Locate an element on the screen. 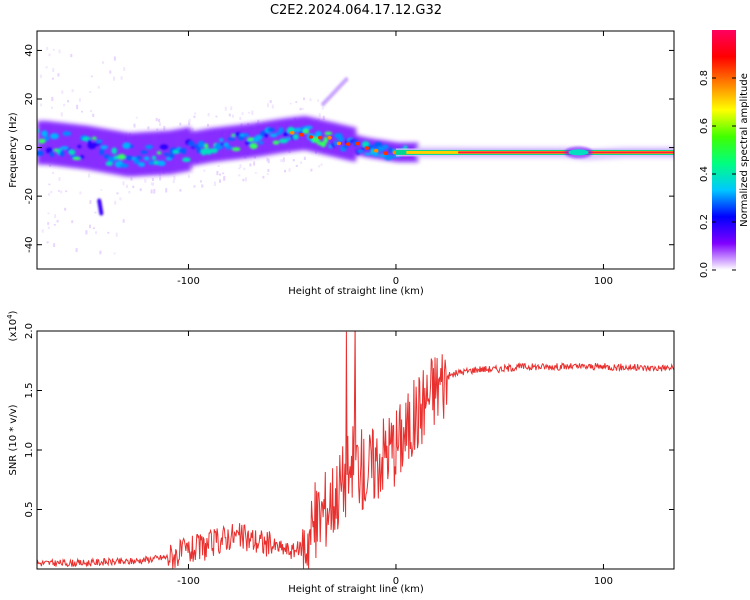 The image size is (750, 600). snr-ylabel: SNR (10 * v/v) is located at coordinates (13, 439).